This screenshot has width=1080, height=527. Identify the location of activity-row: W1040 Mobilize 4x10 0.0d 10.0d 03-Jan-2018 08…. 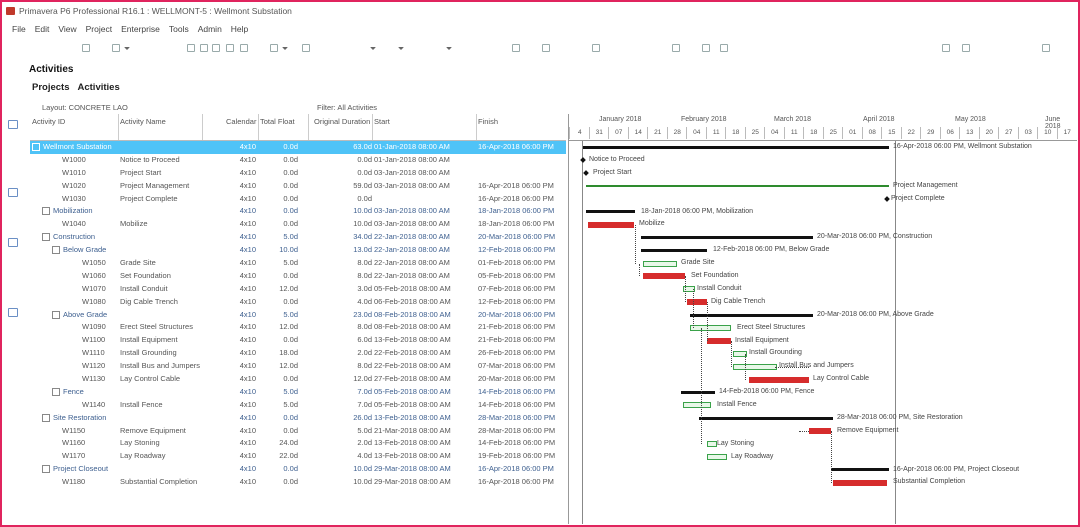
(298, 224).